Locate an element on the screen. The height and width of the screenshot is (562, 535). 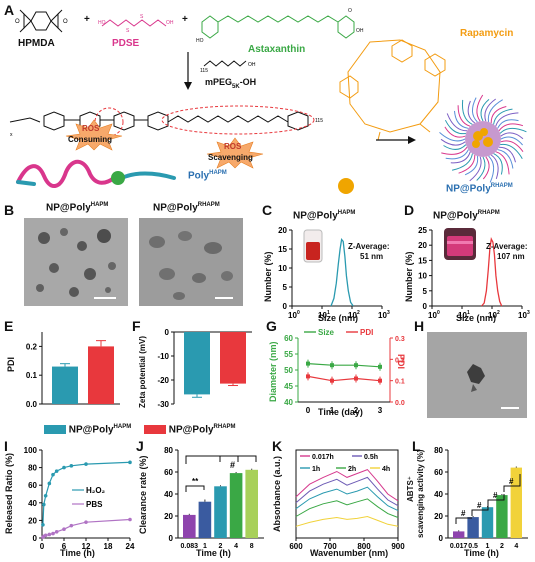
chart-c-annot-1: Z-Average: is located at coordinates (369, 246).